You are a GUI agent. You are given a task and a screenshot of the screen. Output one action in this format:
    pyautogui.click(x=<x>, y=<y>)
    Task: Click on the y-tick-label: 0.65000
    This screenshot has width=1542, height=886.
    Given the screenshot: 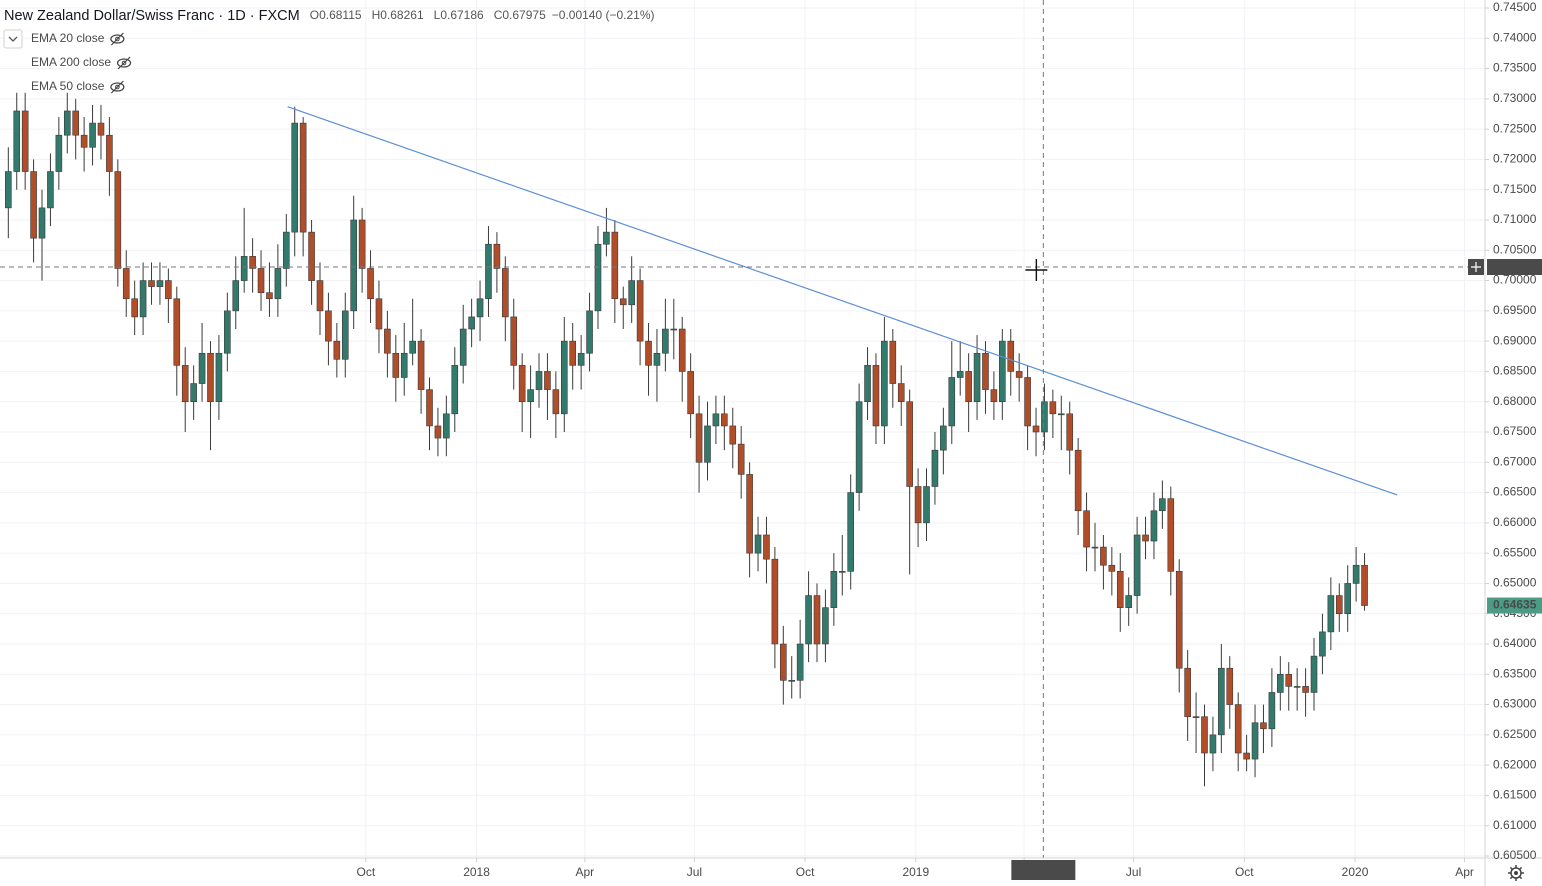 What is the action you would take?
    pyautogui.click(x=1515, y=583)
    